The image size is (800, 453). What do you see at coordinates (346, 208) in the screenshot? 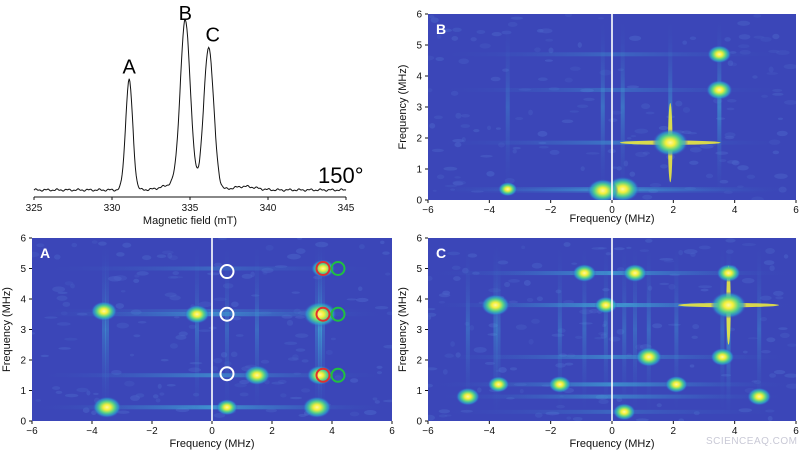
I see `epr-x-tick-label: 345` at bounding box center [346, 208].